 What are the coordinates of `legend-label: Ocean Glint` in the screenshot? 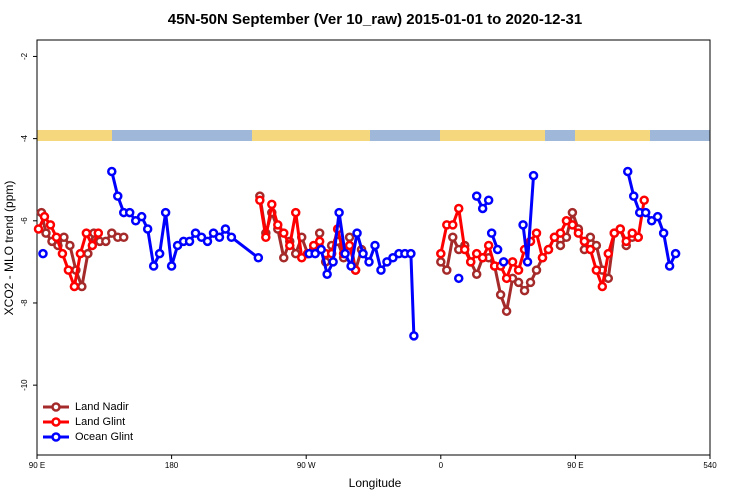 It's located at (104, 437).